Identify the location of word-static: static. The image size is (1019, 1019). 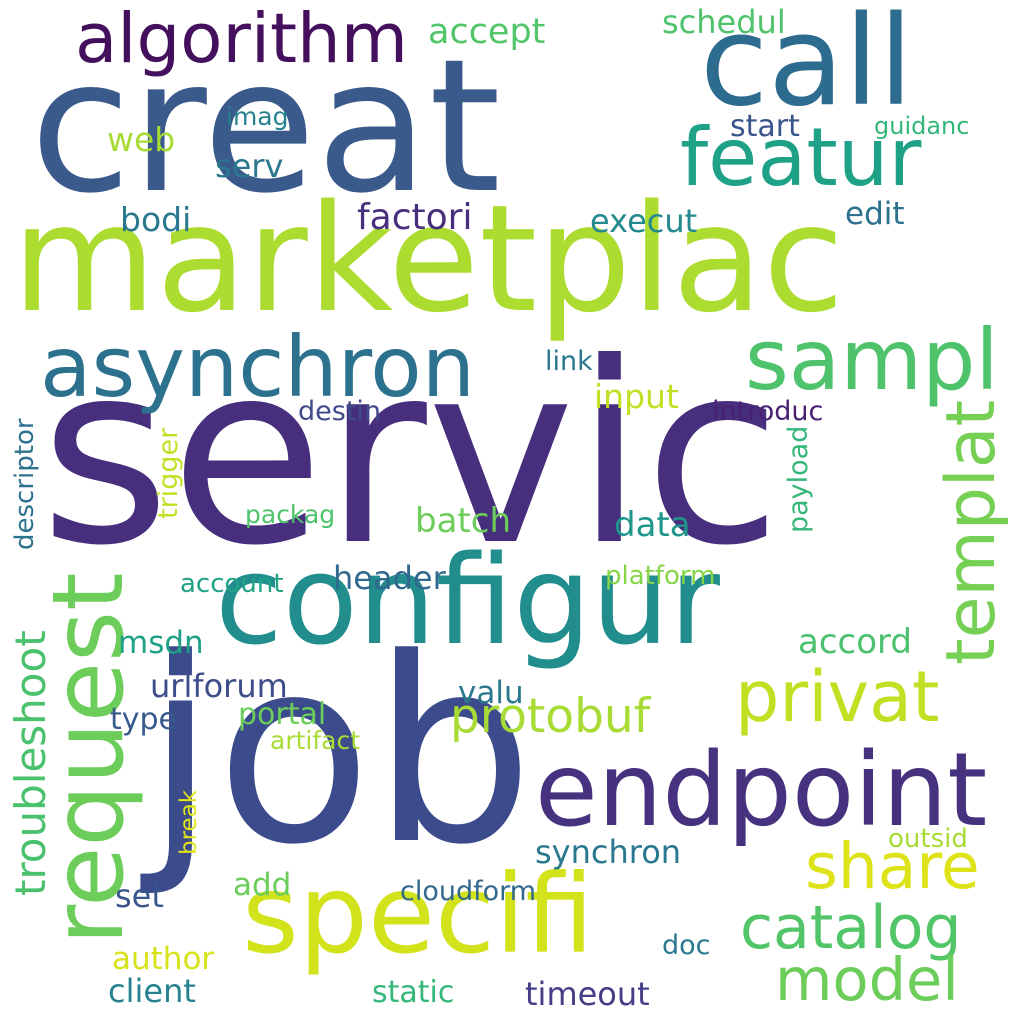
(413, 992).